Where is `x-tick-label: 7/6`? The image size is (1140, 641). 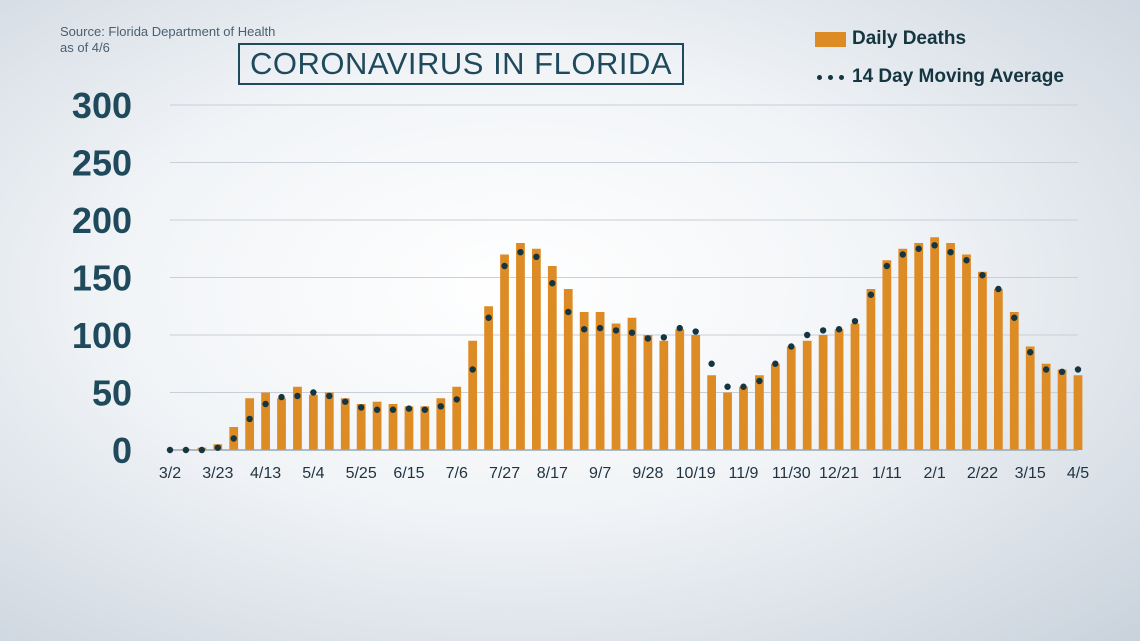 x-tick-label: 7/6 is located at coordinates (457, 473).